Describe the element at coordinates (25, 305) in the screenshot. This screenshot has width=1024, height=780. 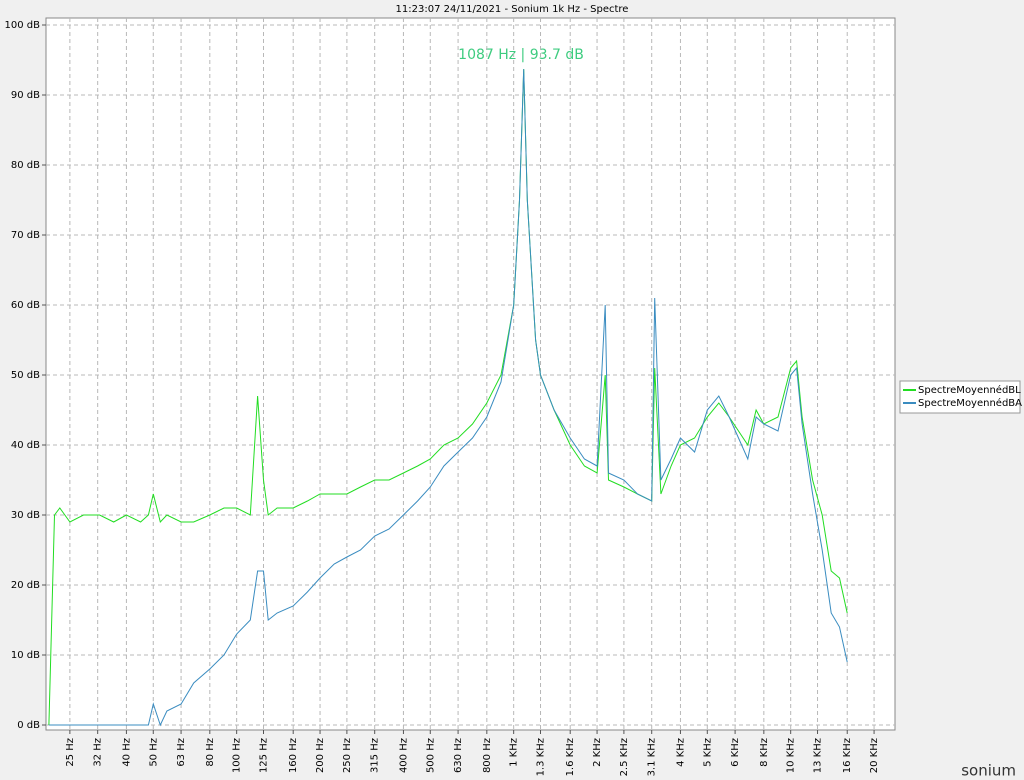
I see `y-tick-label: 60 dB` at that location.